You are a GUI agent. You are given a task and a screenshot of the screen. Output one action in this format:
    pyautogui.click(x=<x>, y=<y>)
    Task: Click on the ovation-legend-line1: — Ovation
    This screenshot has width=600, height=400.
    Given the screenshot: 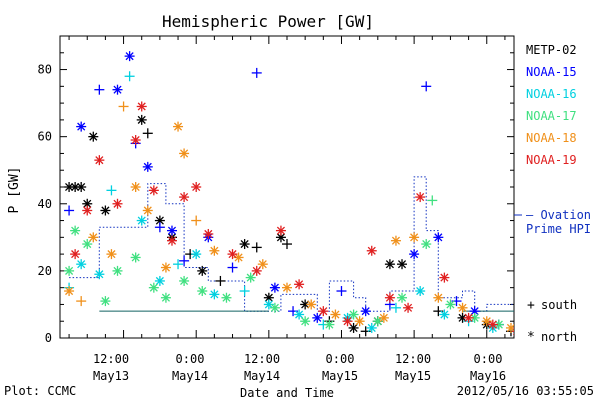 What is the action you would take?
    pyautogui.click(x=558, y=215)
    